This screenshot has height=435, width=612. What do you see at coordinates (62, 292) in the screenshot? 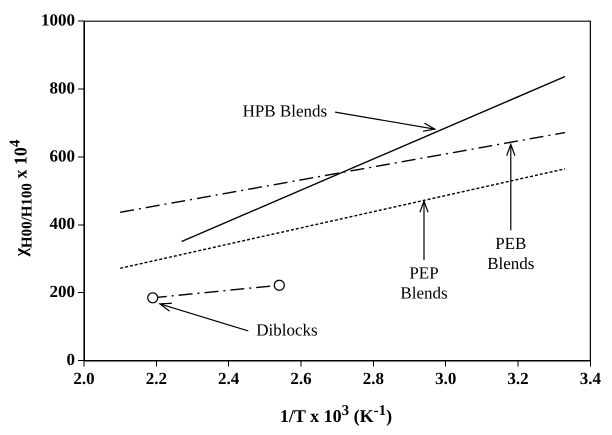
I see `y-tick-label: 200` at bounding box center [62, 292].